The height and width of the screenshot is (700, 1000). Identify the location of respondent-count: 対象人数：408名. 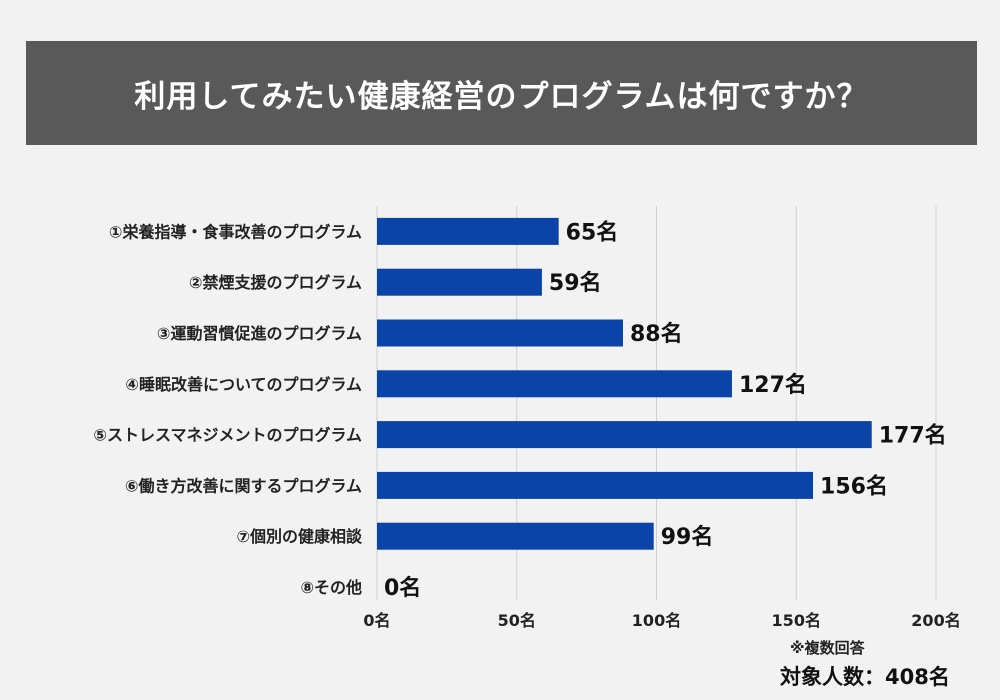
(865, 677).